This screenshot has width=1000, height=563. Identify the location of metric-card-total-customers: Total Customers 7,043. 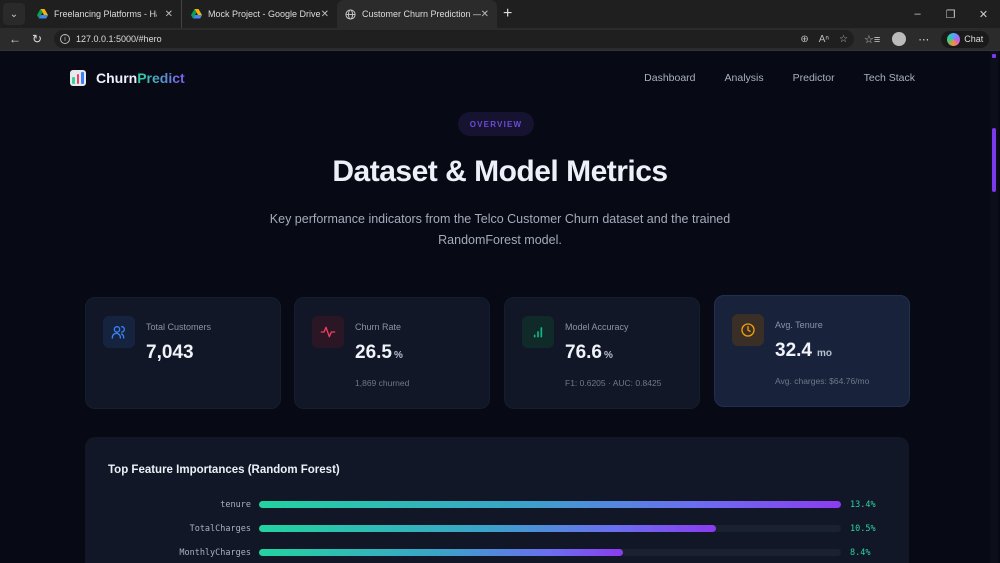
(183, 353).